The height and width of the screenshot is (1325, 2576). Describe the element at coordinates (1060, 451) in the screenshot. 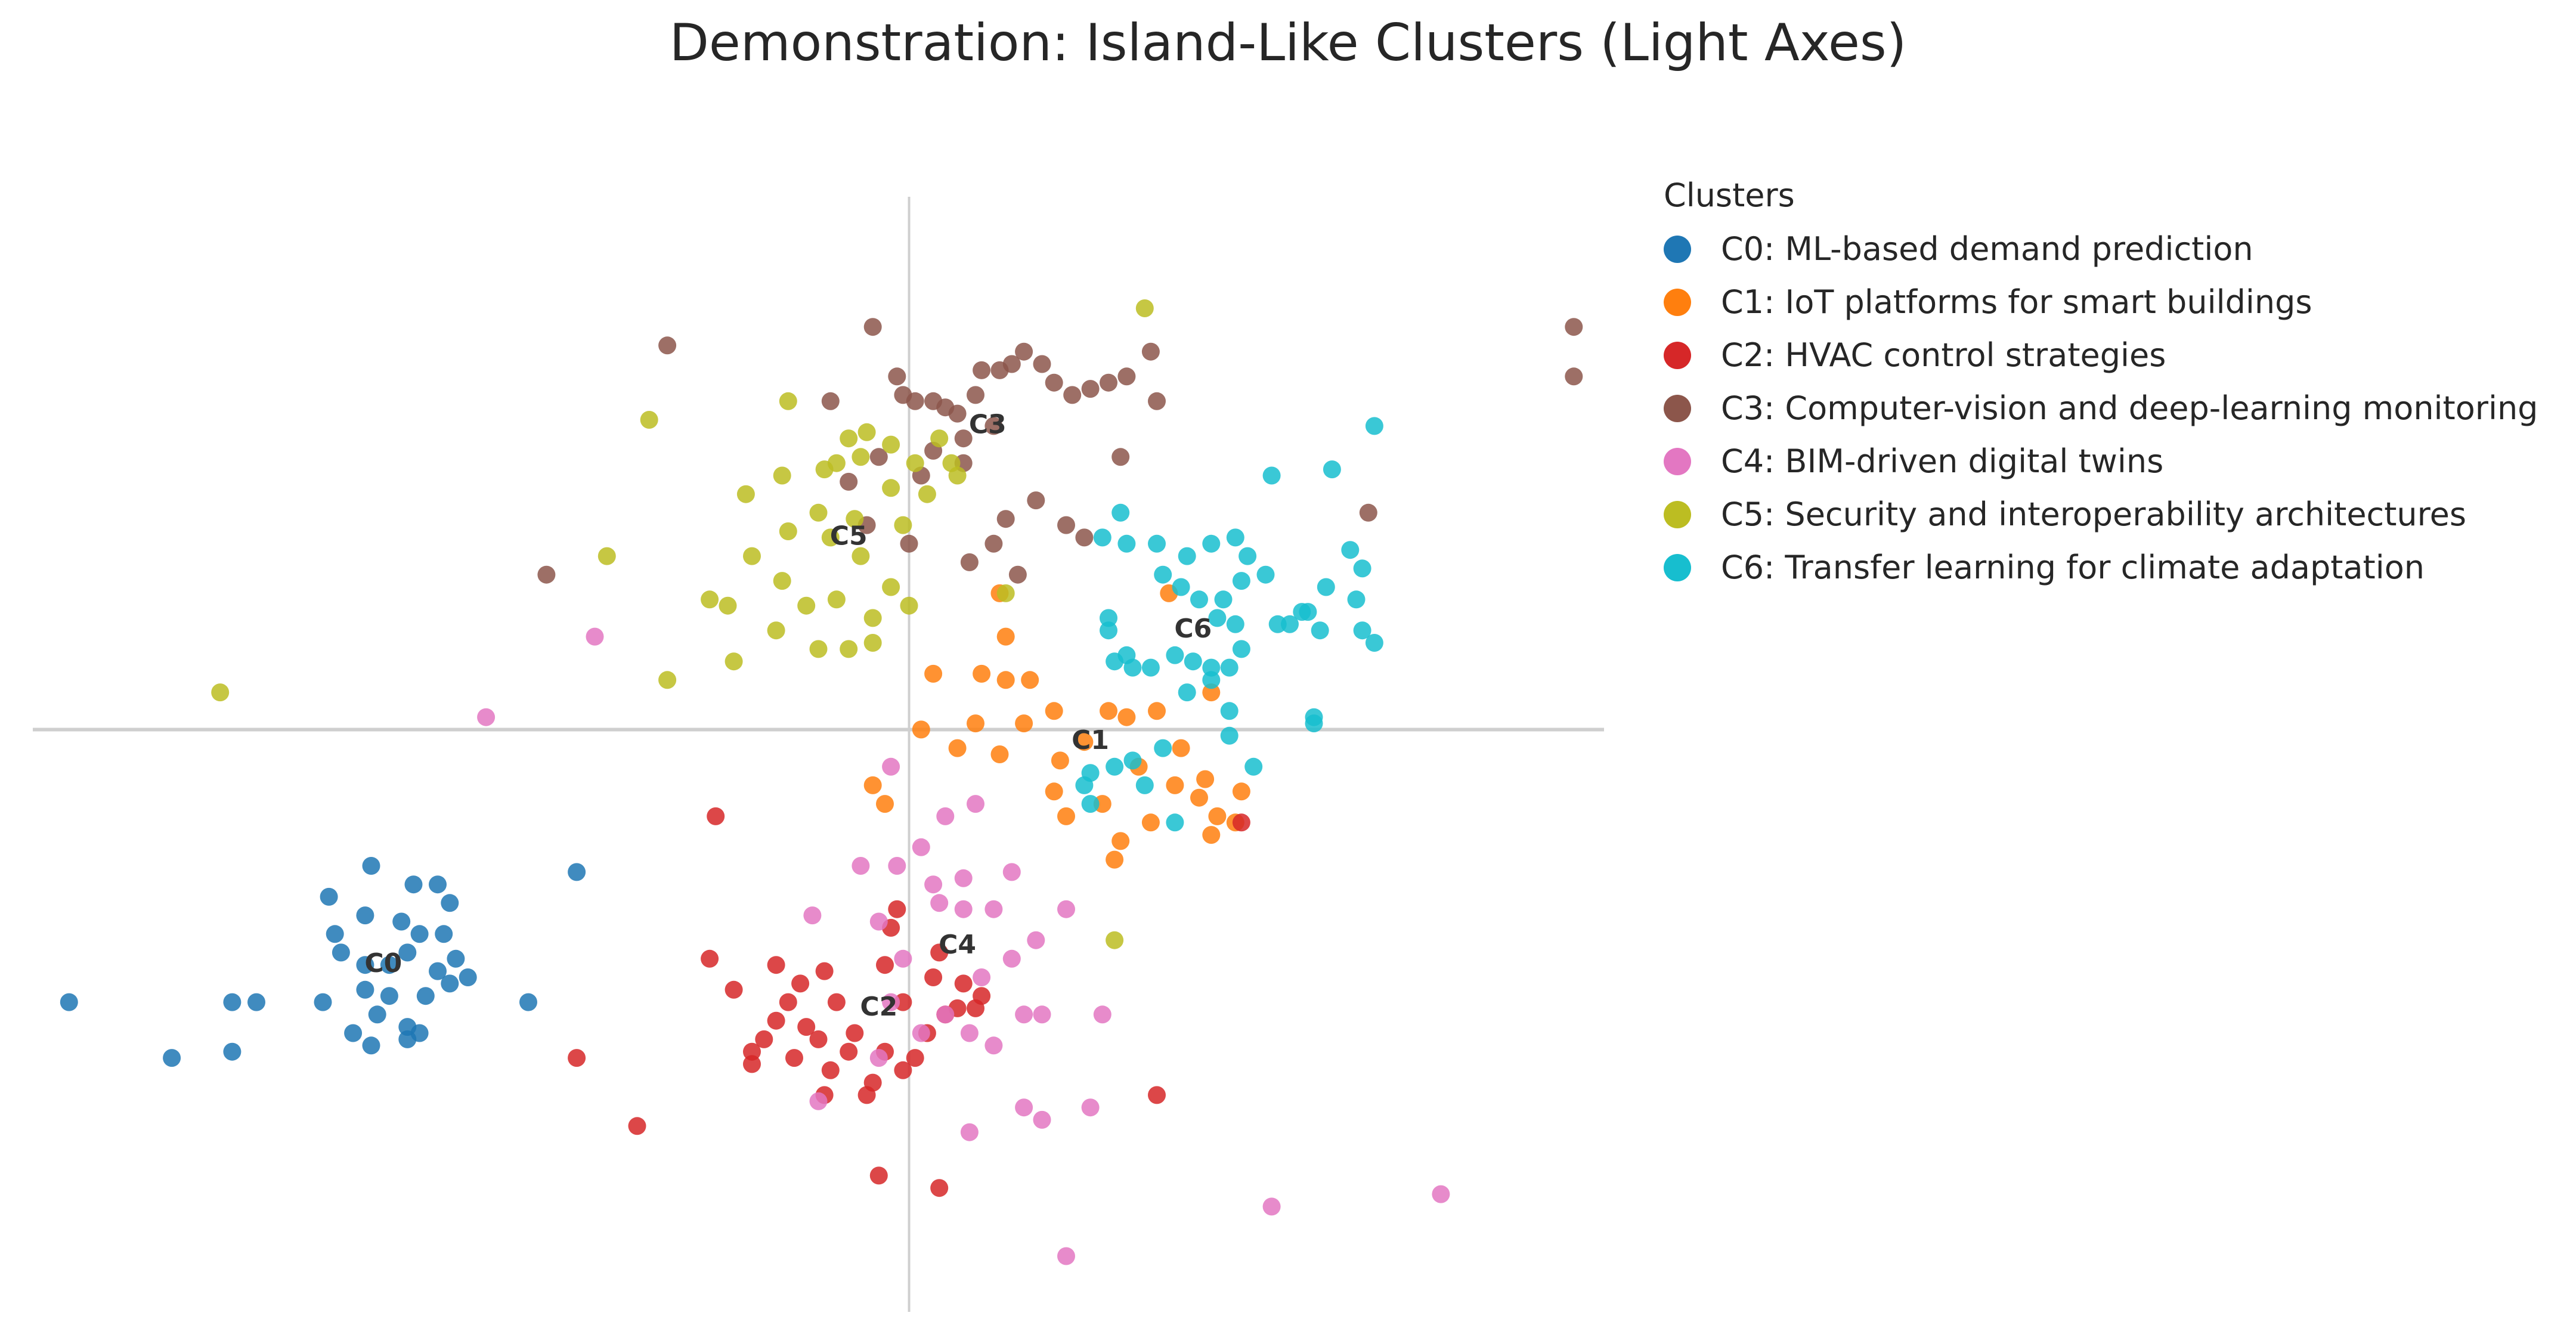

I see `series-c3` at that location.